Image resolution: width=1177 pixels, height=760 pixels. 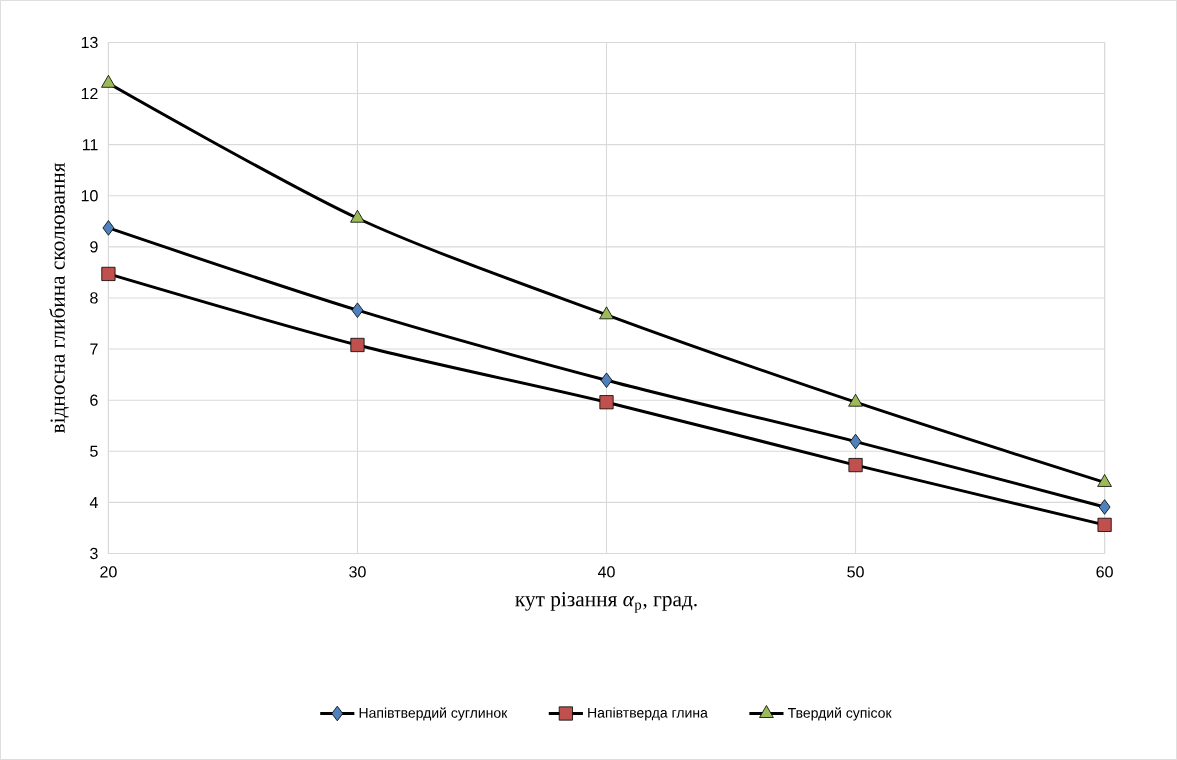 What do you see at coordinates (108, 572) in the screenshot?
I see `x-tick-label: 20` at bounding box center [108, 572].